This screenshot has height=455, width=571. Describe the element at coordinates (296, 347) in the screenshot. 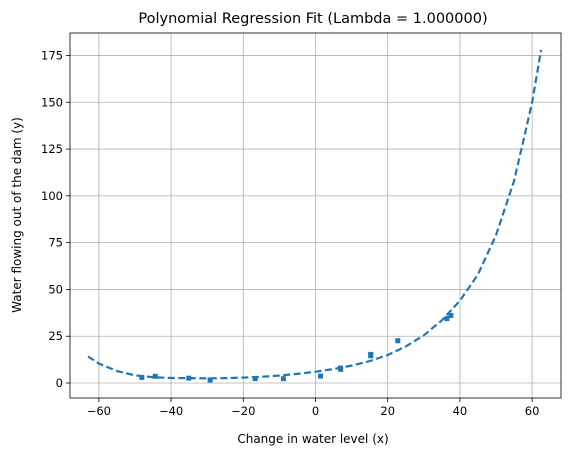

I see `data-points` at that location.